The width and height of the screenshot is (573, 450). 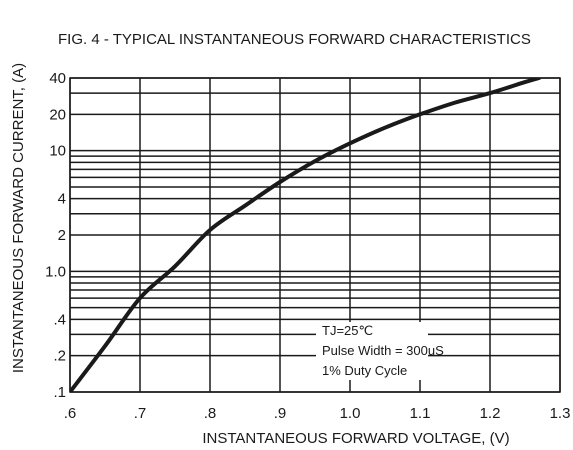 What do you see at coordinates (350, 413) in the screenshot?
I see `x-tick-label: 1.0` at bounding box center [350, 413].